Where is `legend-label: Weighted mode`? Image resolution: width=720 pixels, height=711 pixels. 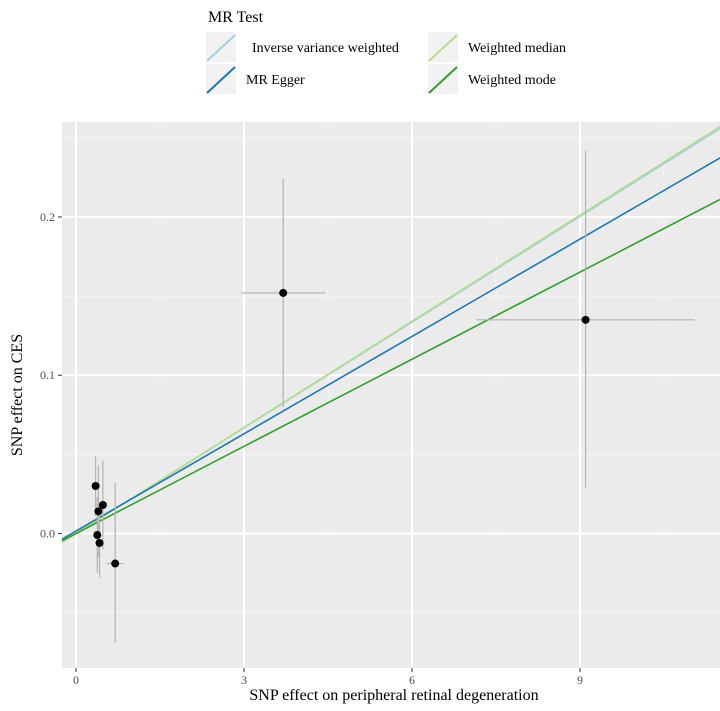 legend-label: Weighted mode is located at coordinates (512, 80).